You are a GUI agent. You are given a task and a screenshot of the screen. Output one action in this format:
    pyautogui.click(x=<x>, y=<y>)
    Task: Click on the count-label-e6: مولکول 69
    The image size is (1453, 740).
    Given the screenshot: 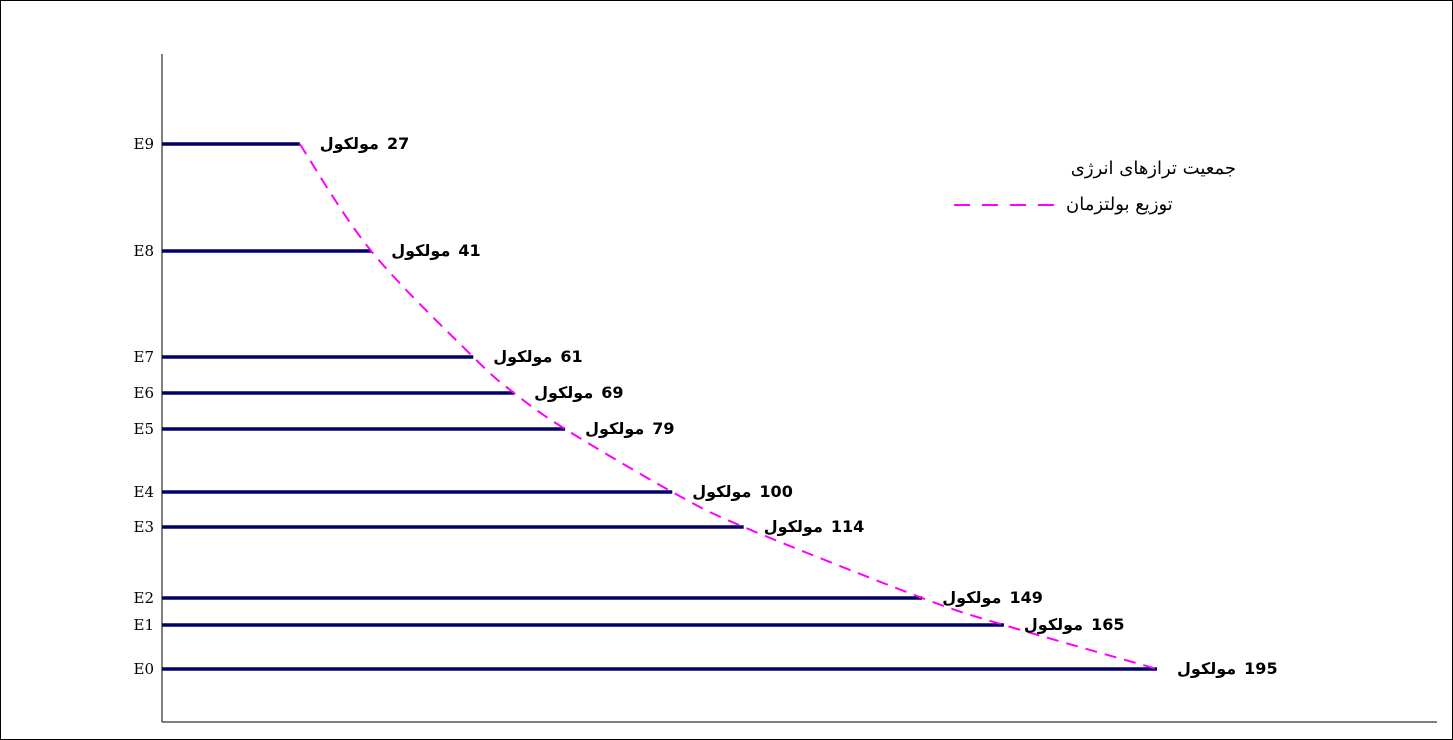 What is the action you would take?
    pyautogui.click(x=578, y=392)
    